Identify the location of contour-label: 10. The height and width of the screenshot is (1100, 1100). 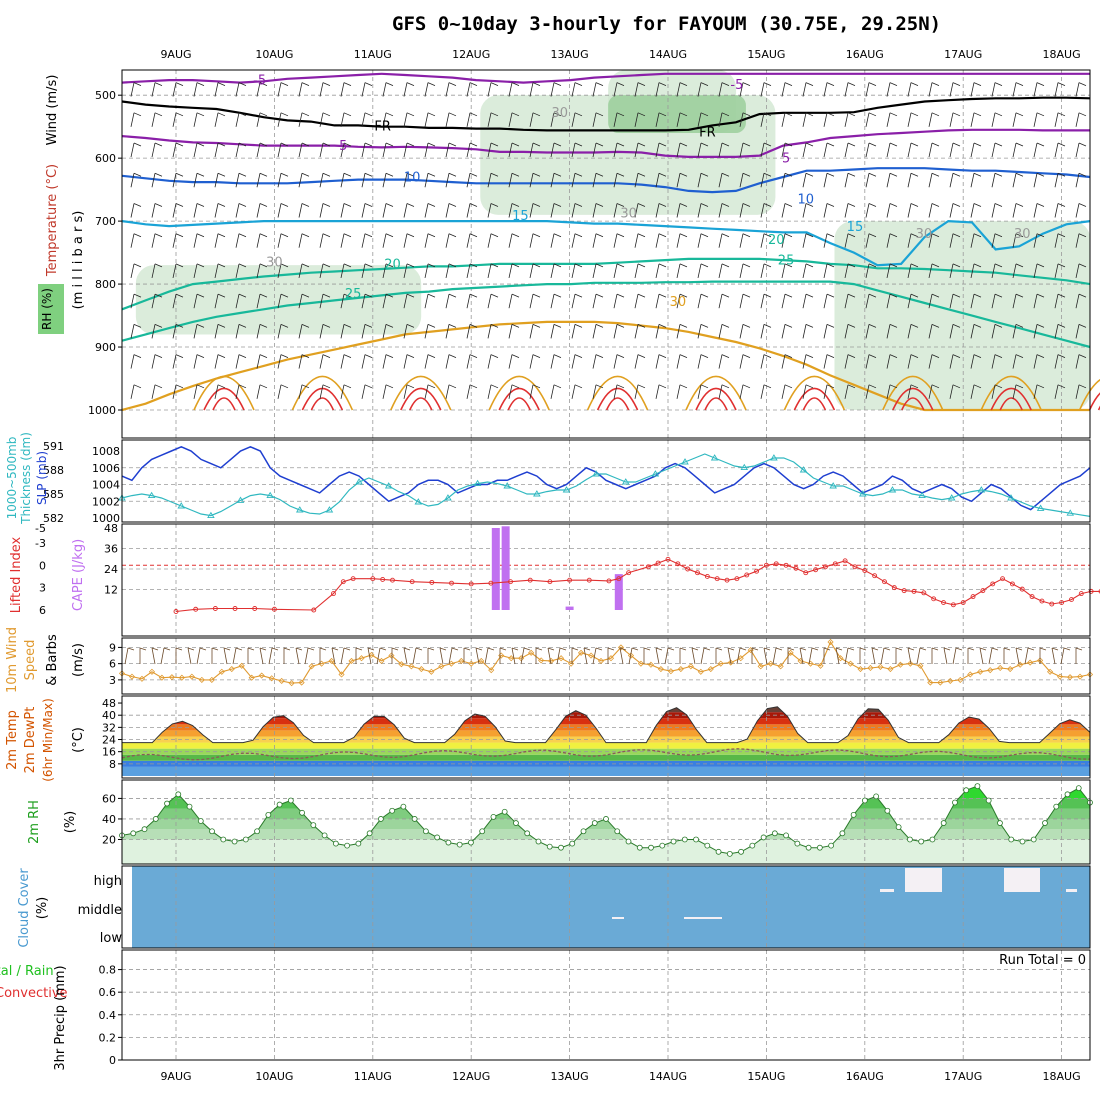
(412, 177).